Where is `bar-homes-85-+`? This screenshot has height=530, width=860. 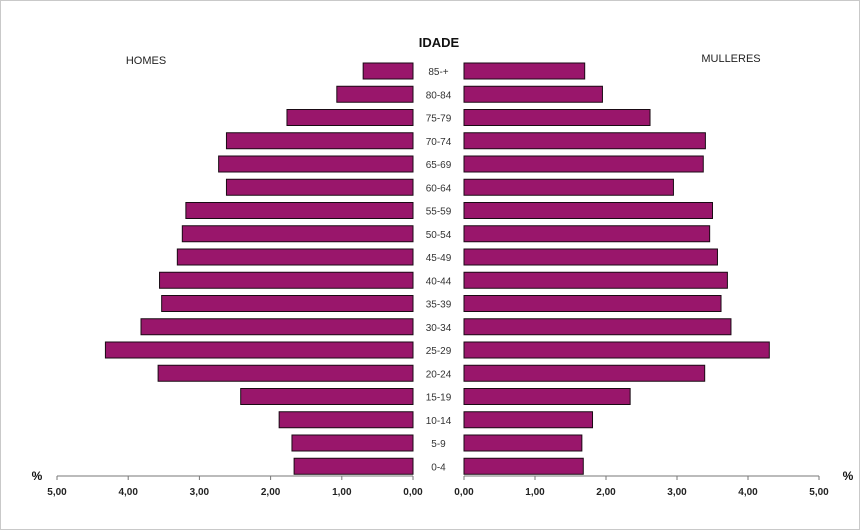 bar-homes-85-+ is located at coordinates (388, 71).